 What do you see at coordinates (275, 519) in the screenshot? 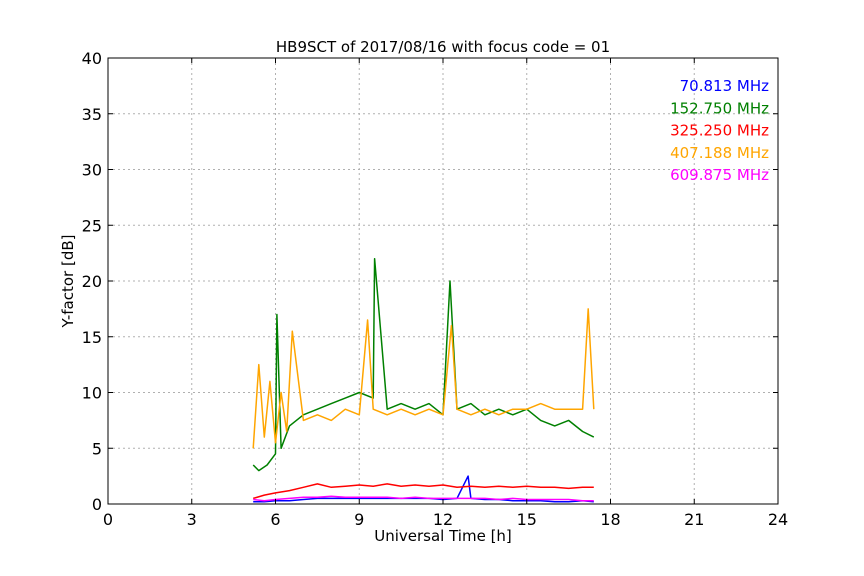
I see `x-tick-label: 6` at bounding box center [275, 519].